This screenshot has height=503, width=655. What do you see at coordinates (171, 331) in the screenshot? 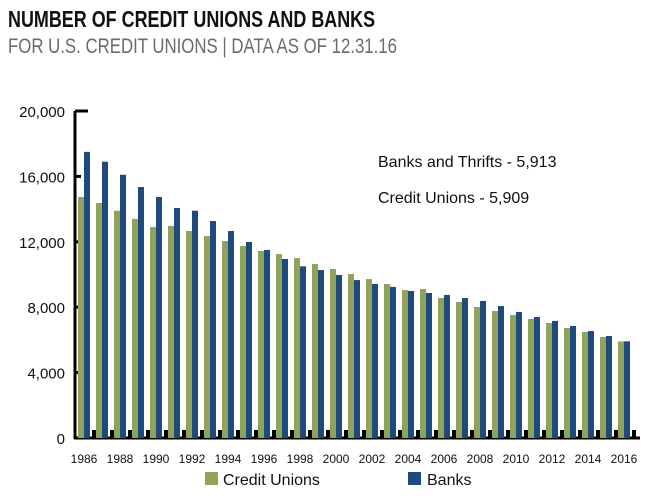
I see `bar-credit-unions-1991` at bounding box center [171, 331].